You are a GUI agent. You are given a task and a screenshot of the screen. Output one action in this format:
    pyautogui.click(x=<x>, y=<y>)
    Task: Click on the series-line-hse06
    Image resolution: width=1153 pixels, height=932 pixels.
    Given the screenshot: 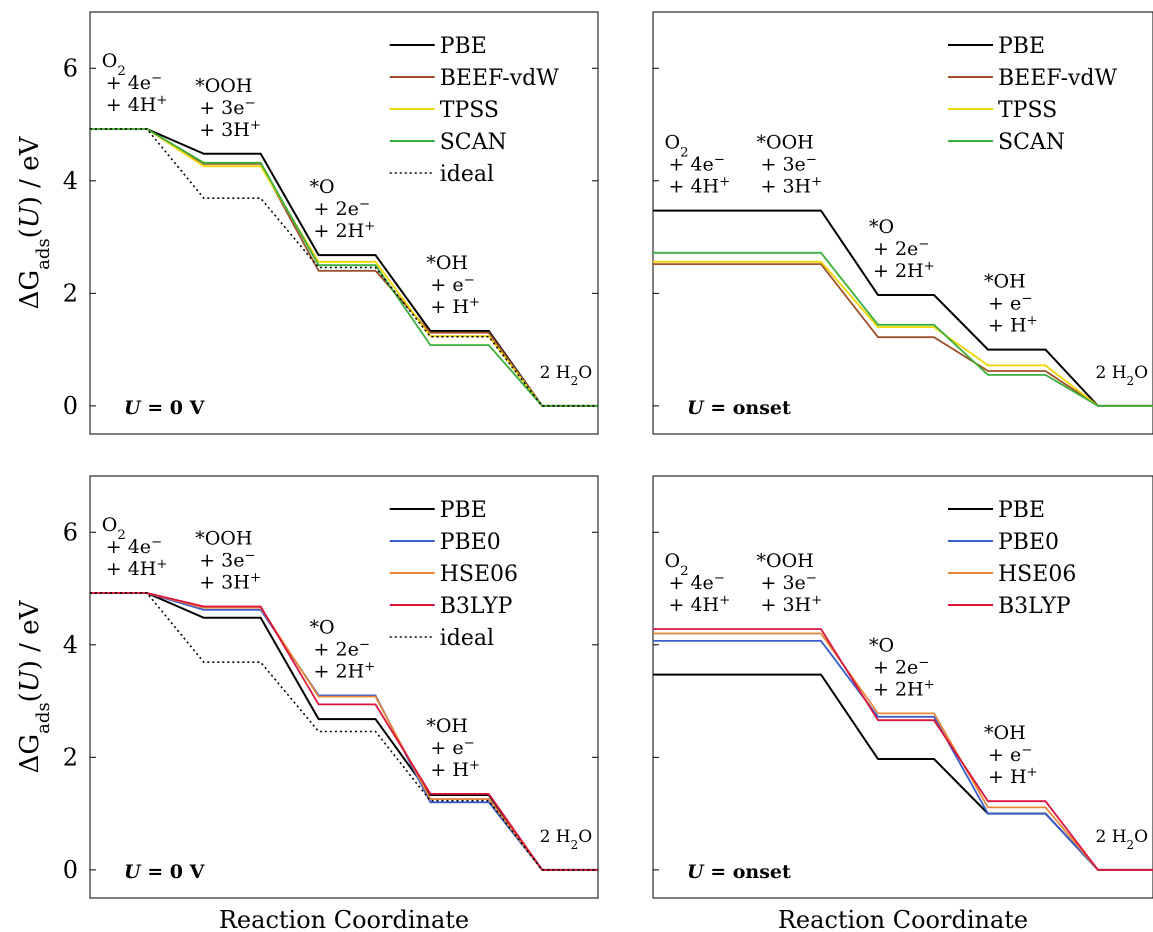 What is the action you would take?
    pyautogui.click(x=903, y=751)
    